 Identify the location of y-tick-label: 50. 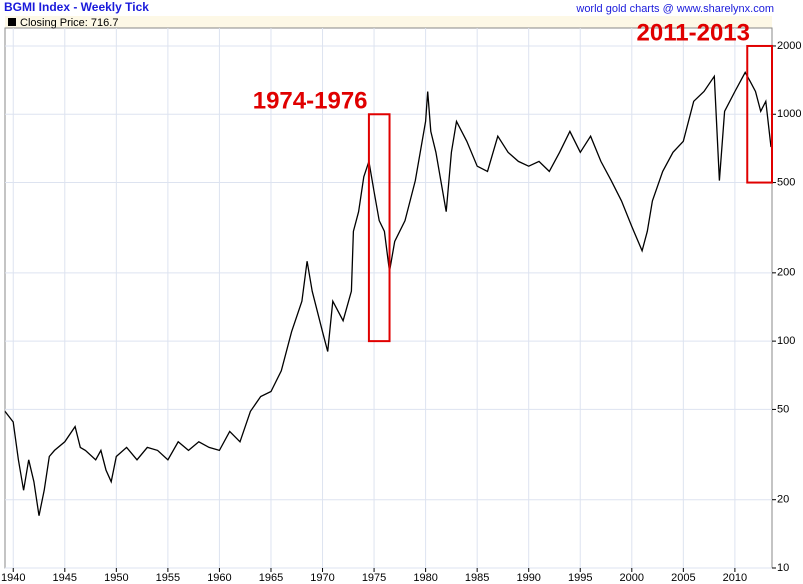
(783, 409).